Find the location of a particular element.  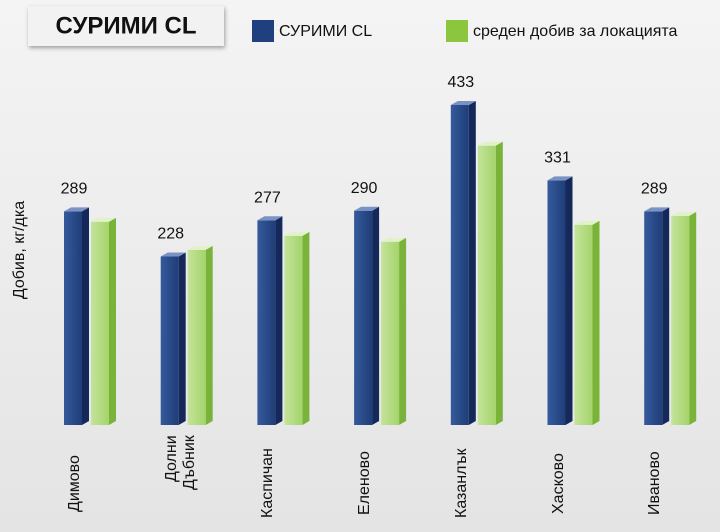

value-label: 277 is located at coordinates (267, 198).